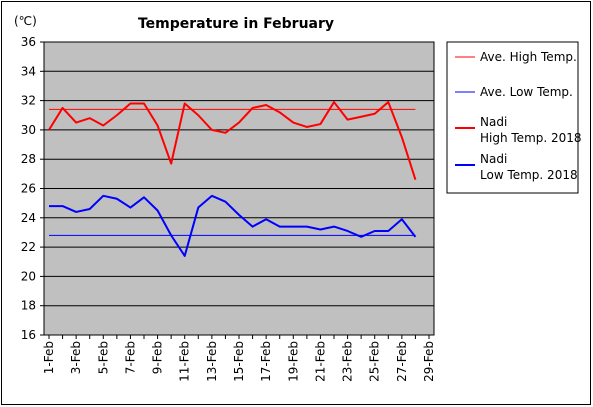 The height and width of the screenshot is (407, 593). I want to click on legend-label: Ave. High Temp., so click(528, 57).